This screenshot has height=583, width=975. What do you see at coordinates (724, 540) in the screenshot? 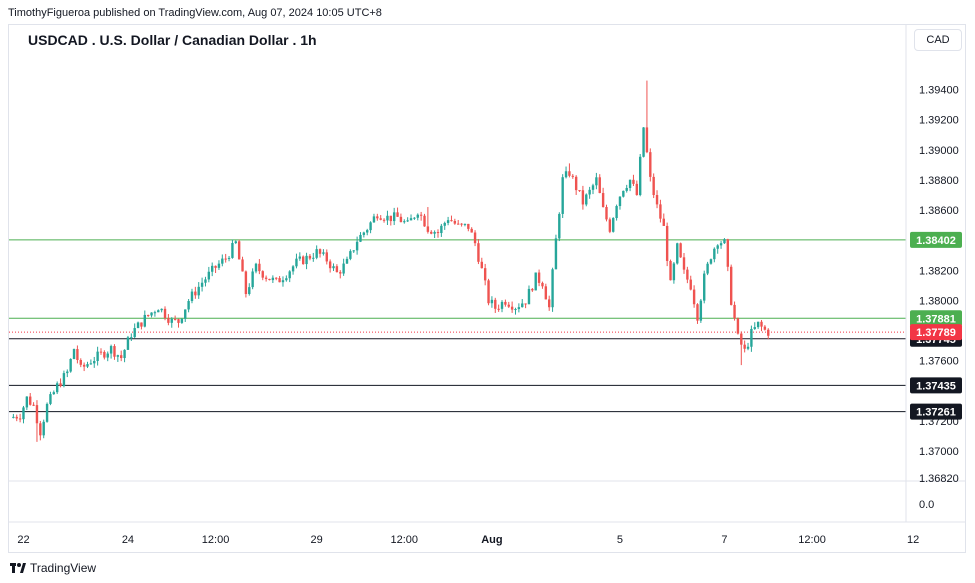
I see `x-tick-label: 7` at bounding box center [724, 540].